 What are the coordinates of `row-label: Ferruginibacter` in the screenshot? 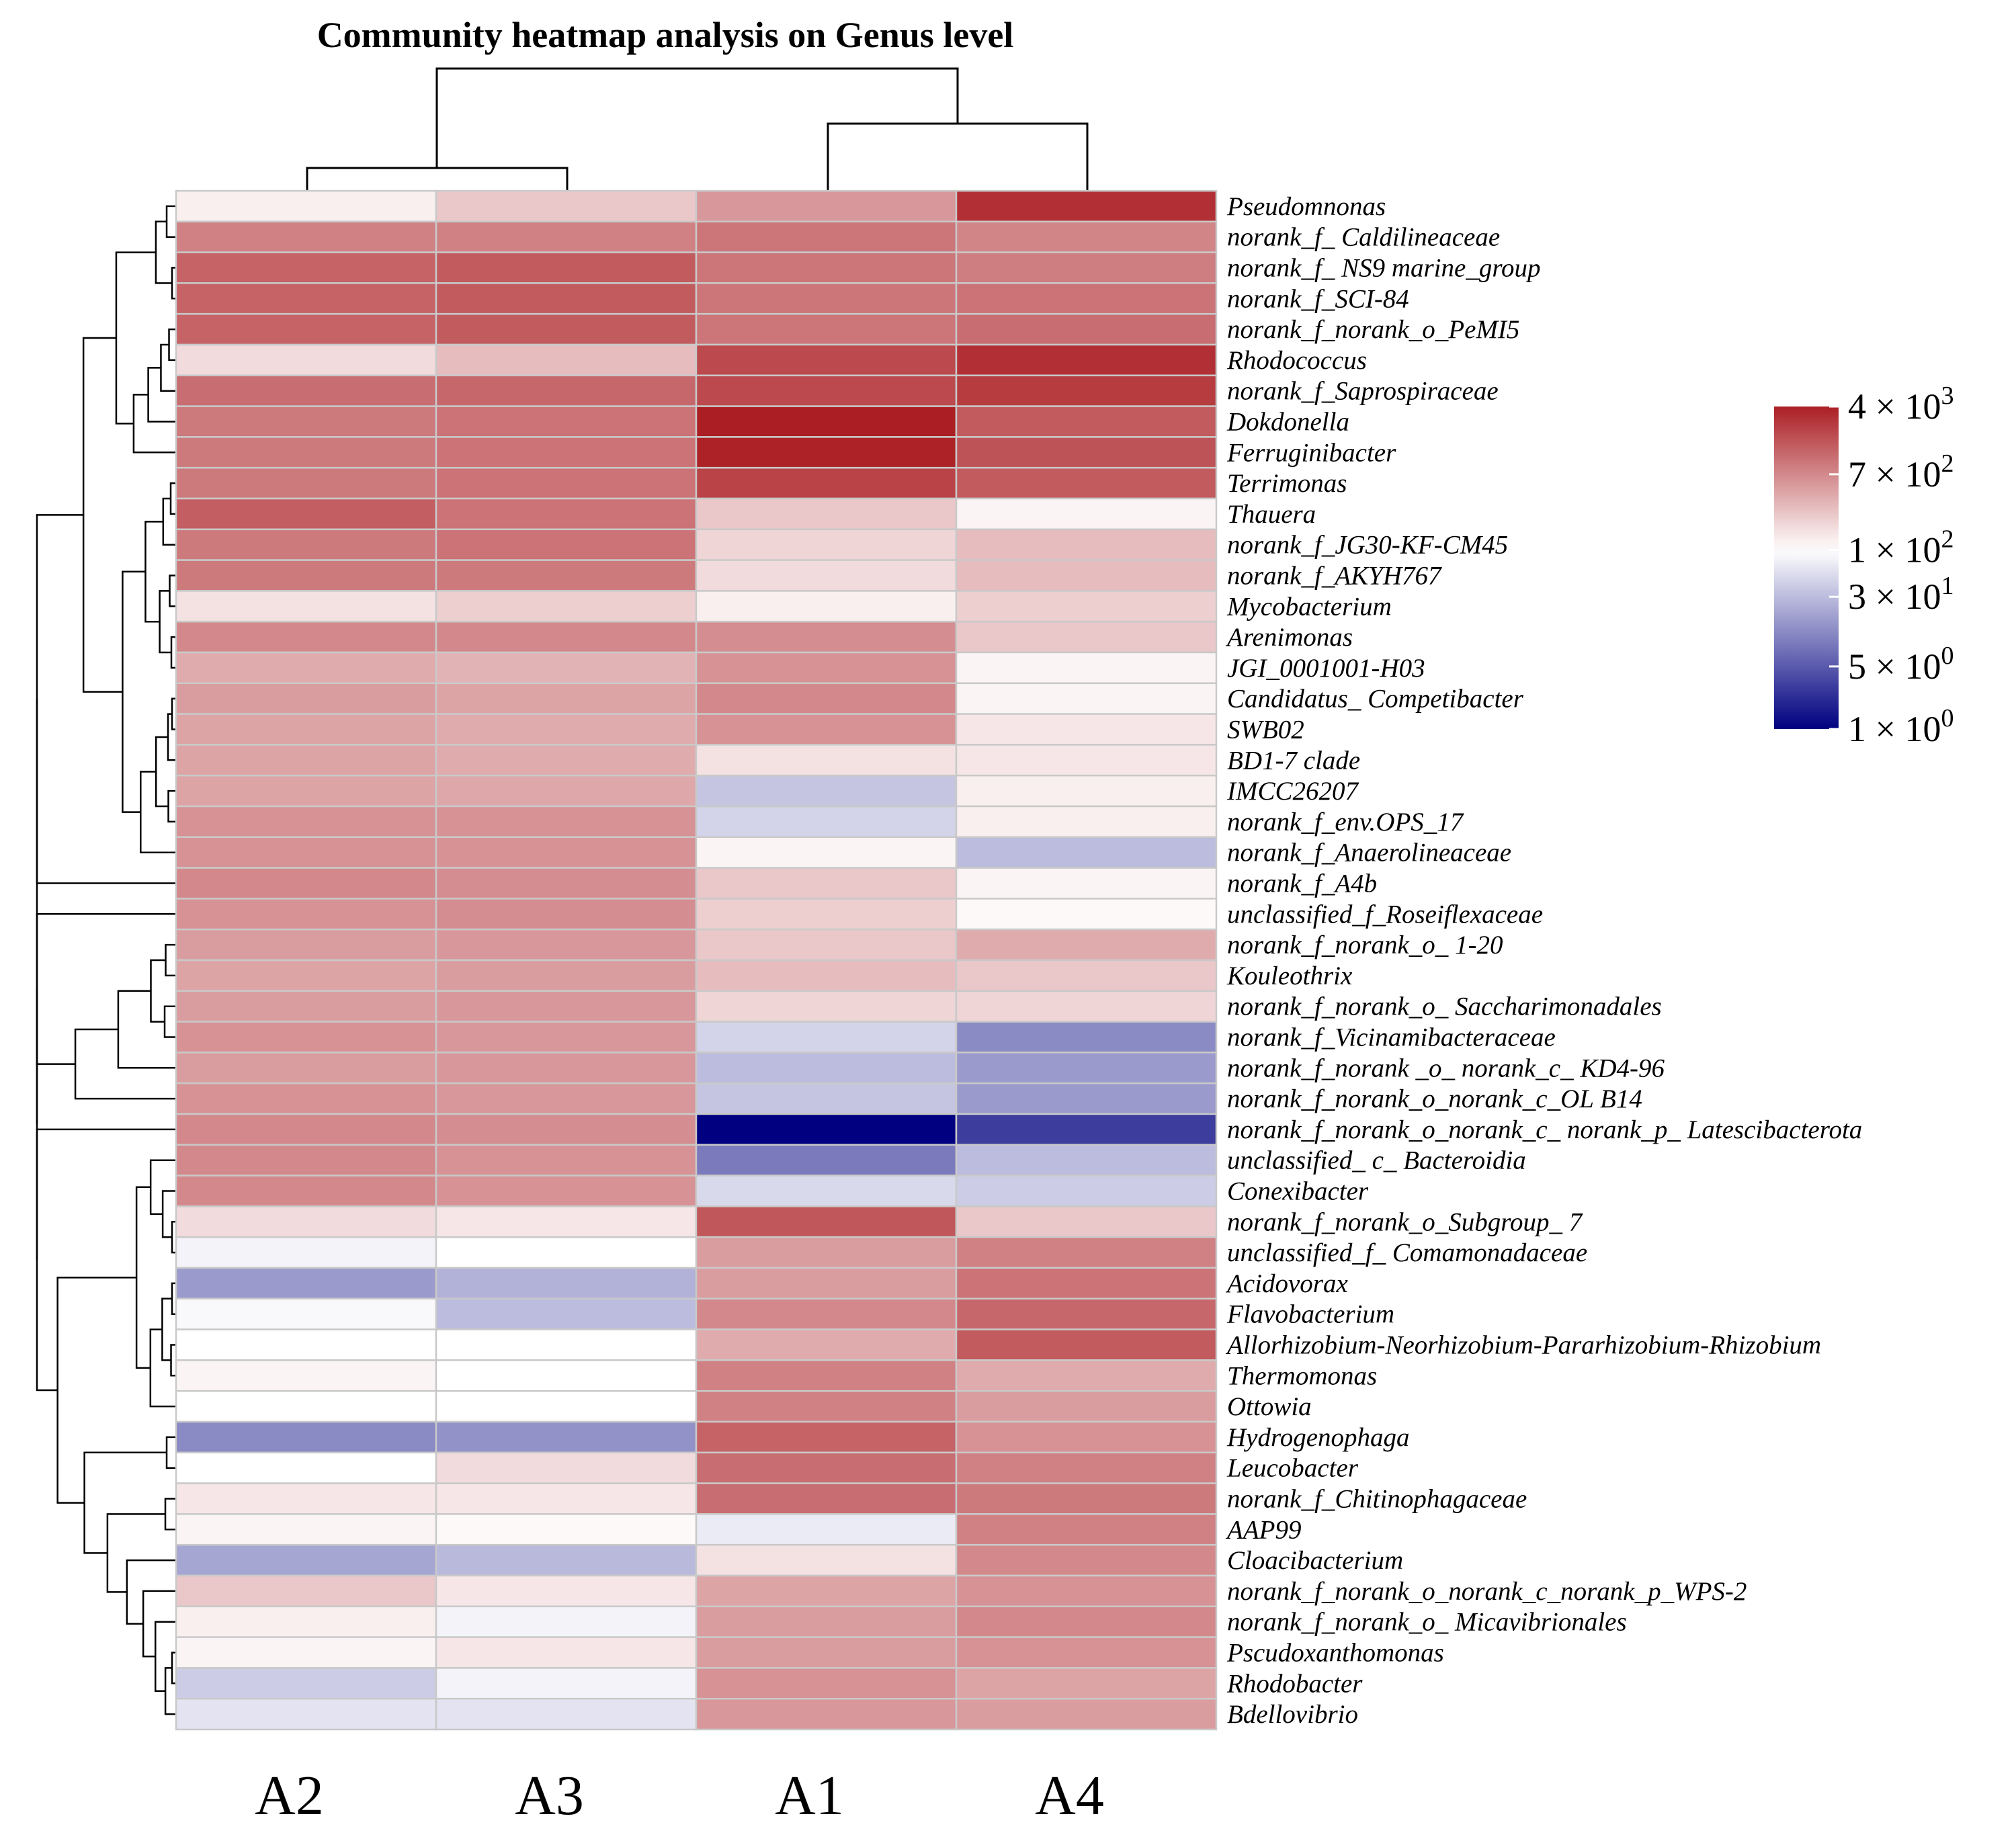 It's located at (1311, 452).